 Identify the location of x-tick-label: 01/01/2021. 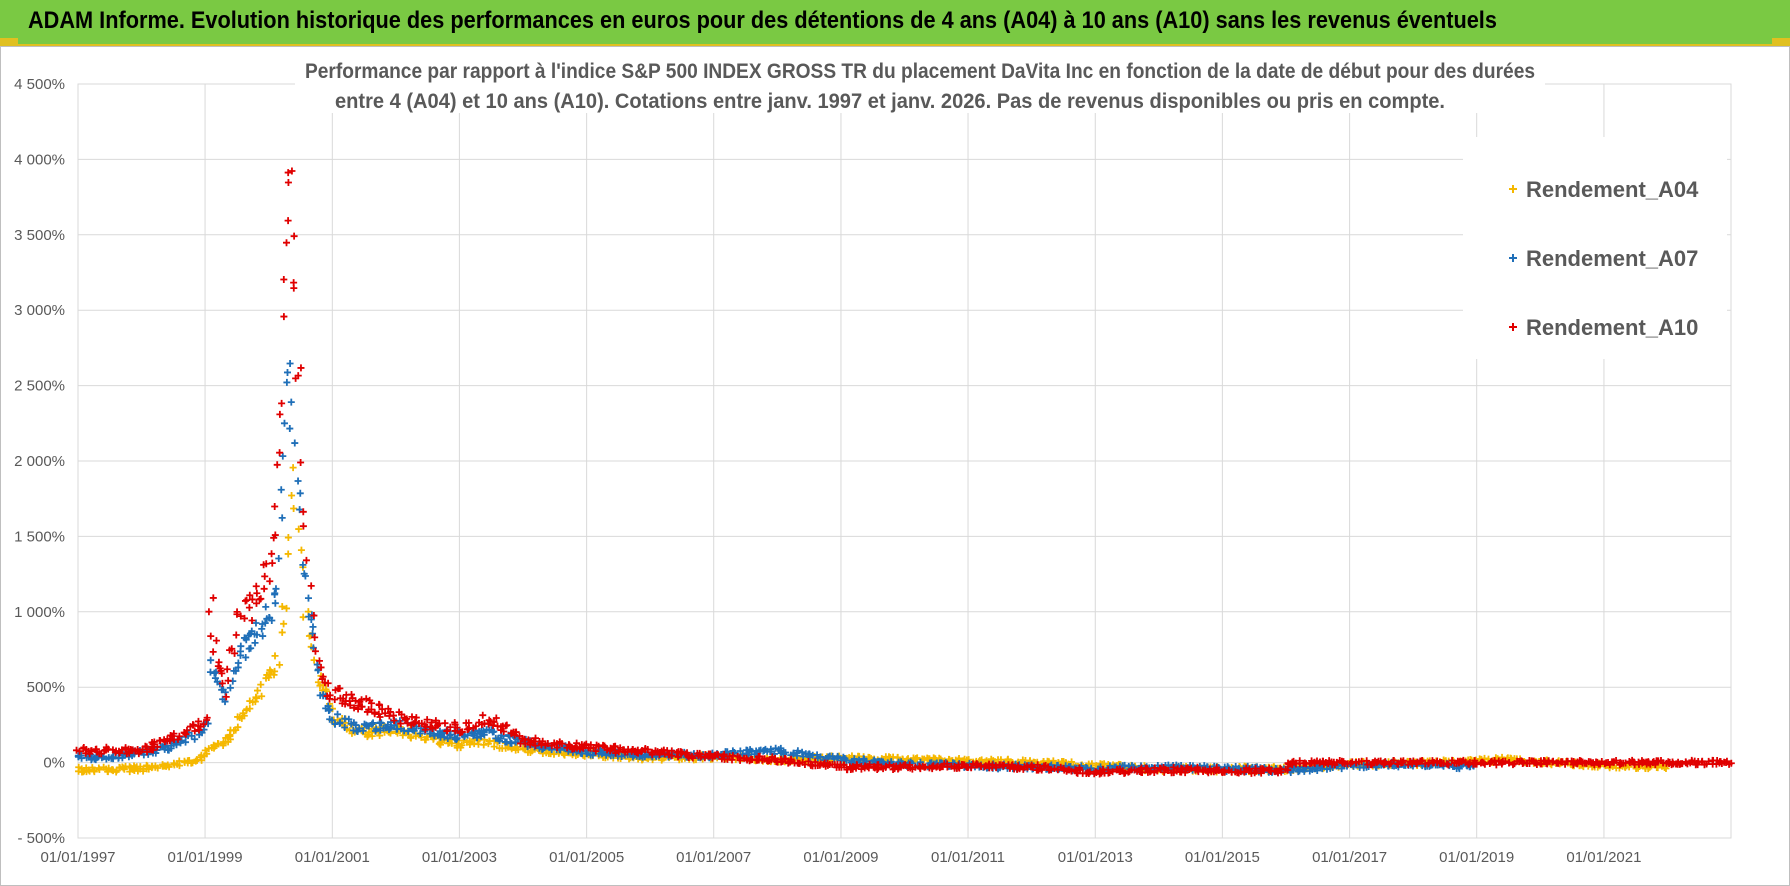
(1603, 857).